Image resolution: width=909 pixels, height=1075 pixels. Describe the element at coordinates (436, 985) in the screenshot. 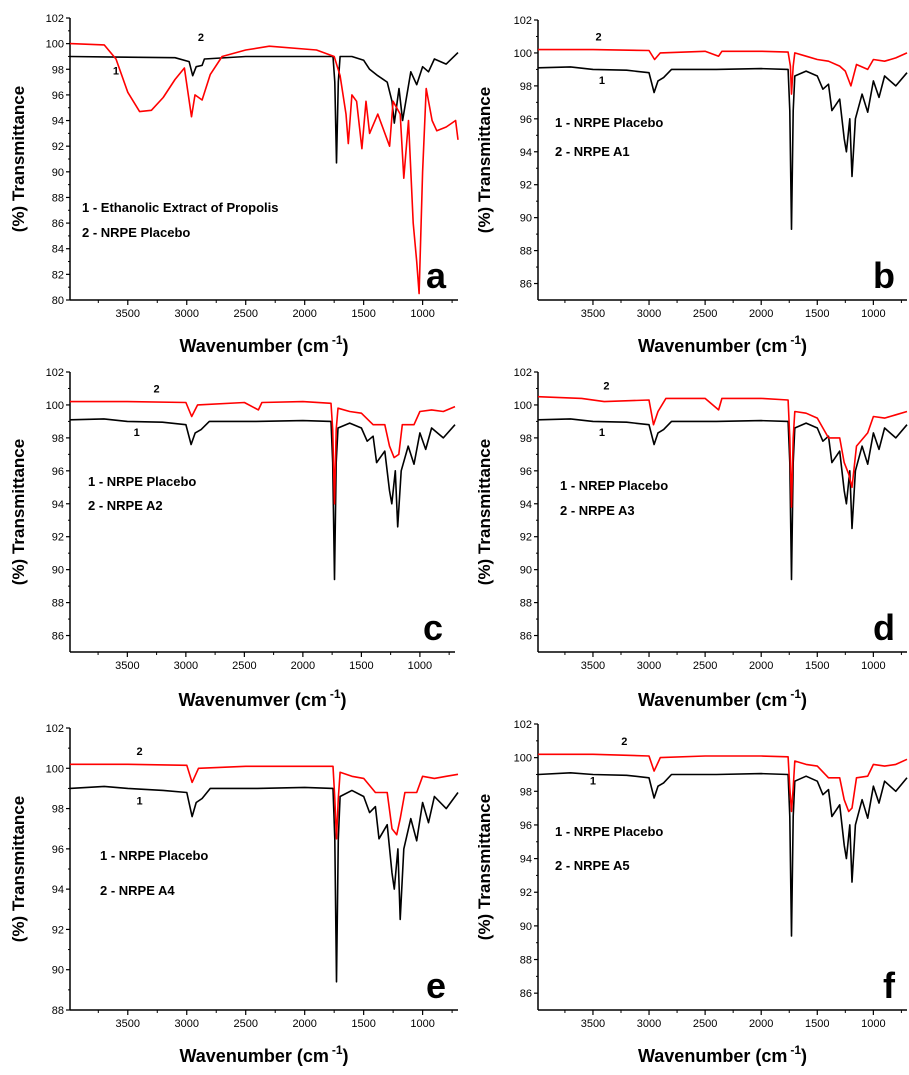

I see `panel-letter: e` at that location.